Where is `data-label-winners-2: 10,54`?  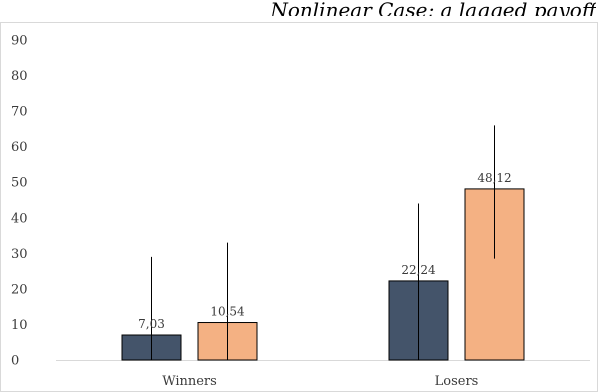
data-label-winners-2: 10,54 is located at coordinates (227, 312).